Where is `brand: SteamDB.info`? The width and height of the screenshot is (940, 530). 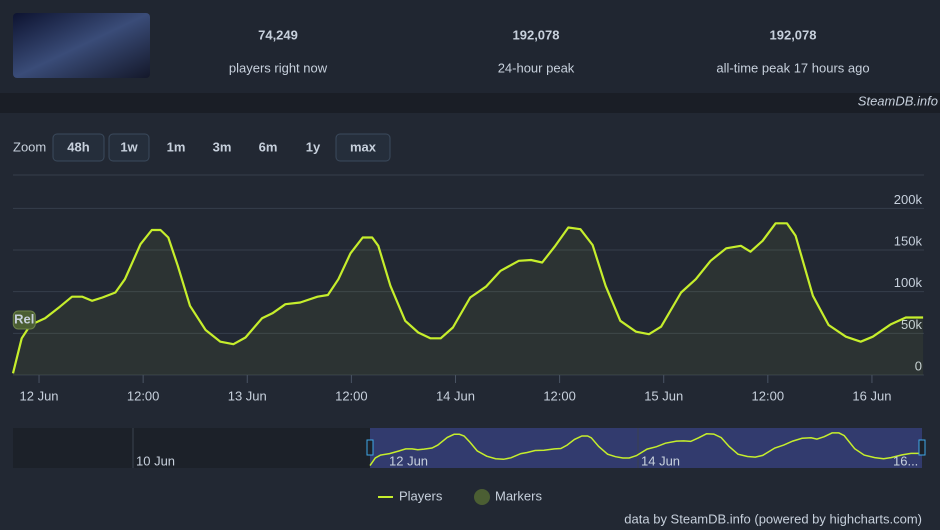 brand: SteamDB.info is located at coordinates (898, 100).